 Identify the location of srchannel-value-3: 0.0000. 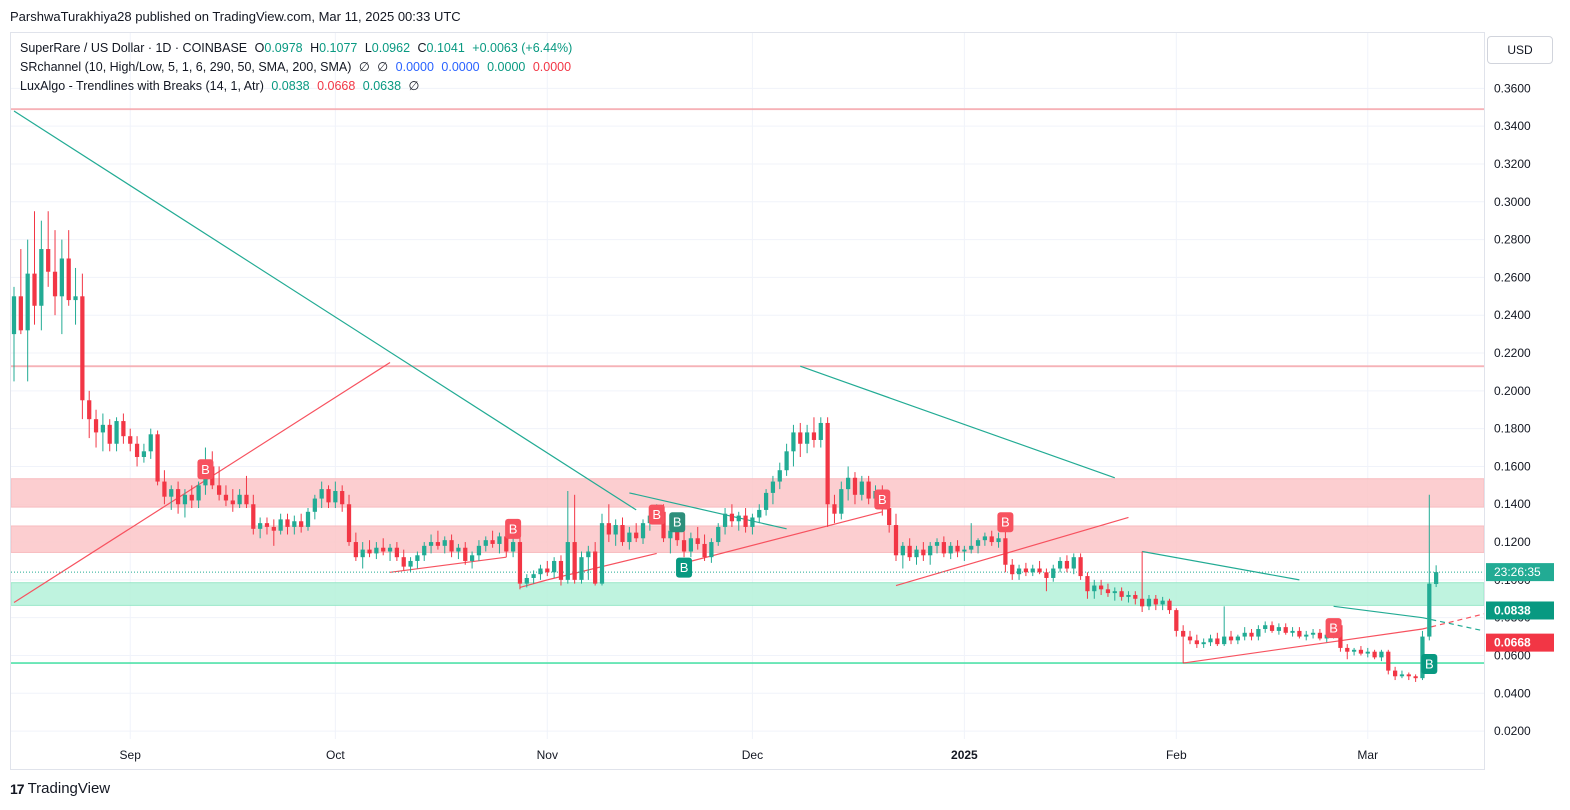
(506, 67).